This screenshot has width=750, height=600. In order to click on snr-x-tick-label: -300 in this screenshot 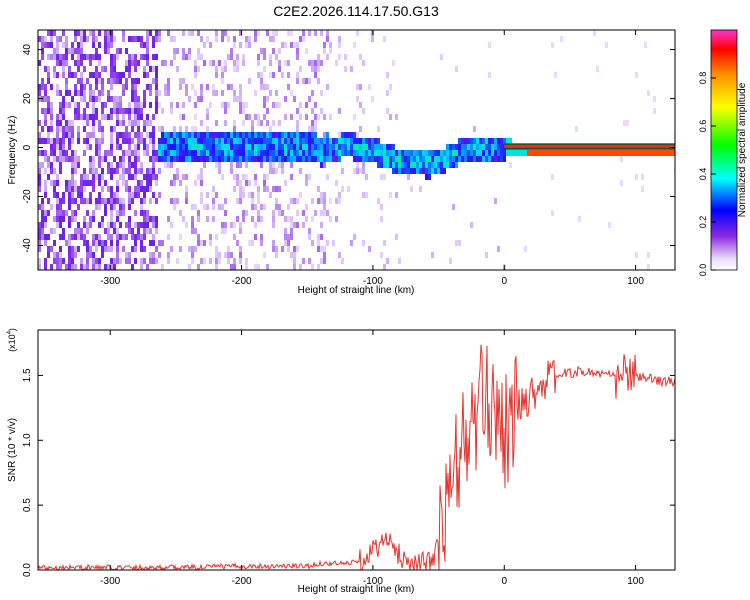, I will do `click(110, 581)`.